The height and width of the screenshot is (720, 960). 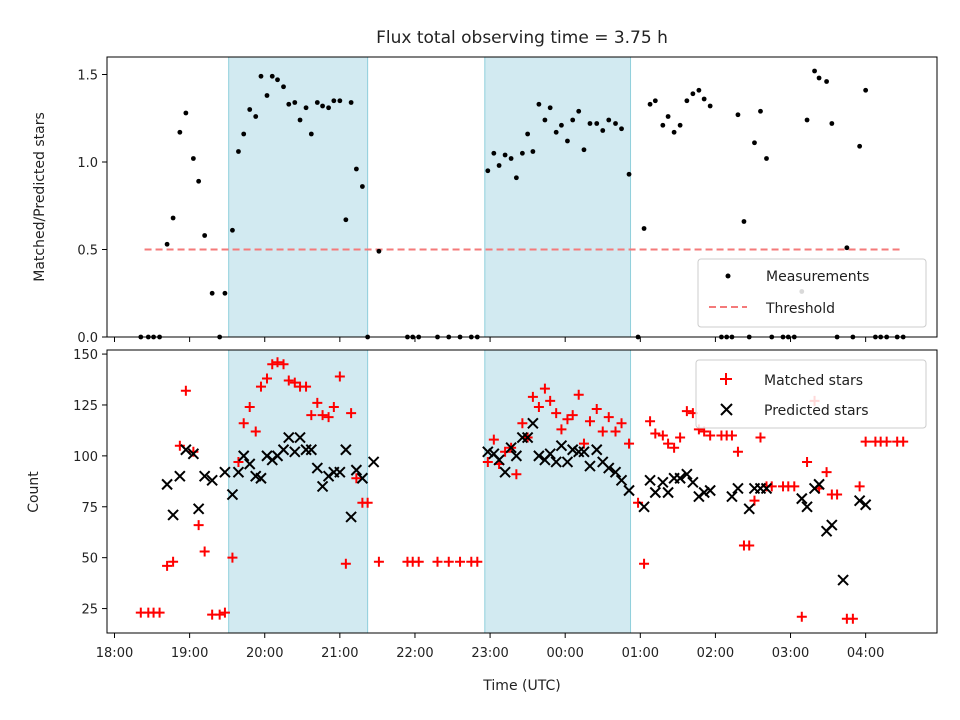 I want to click on x-tick-label: 20:00, so click(x=264, y=653).